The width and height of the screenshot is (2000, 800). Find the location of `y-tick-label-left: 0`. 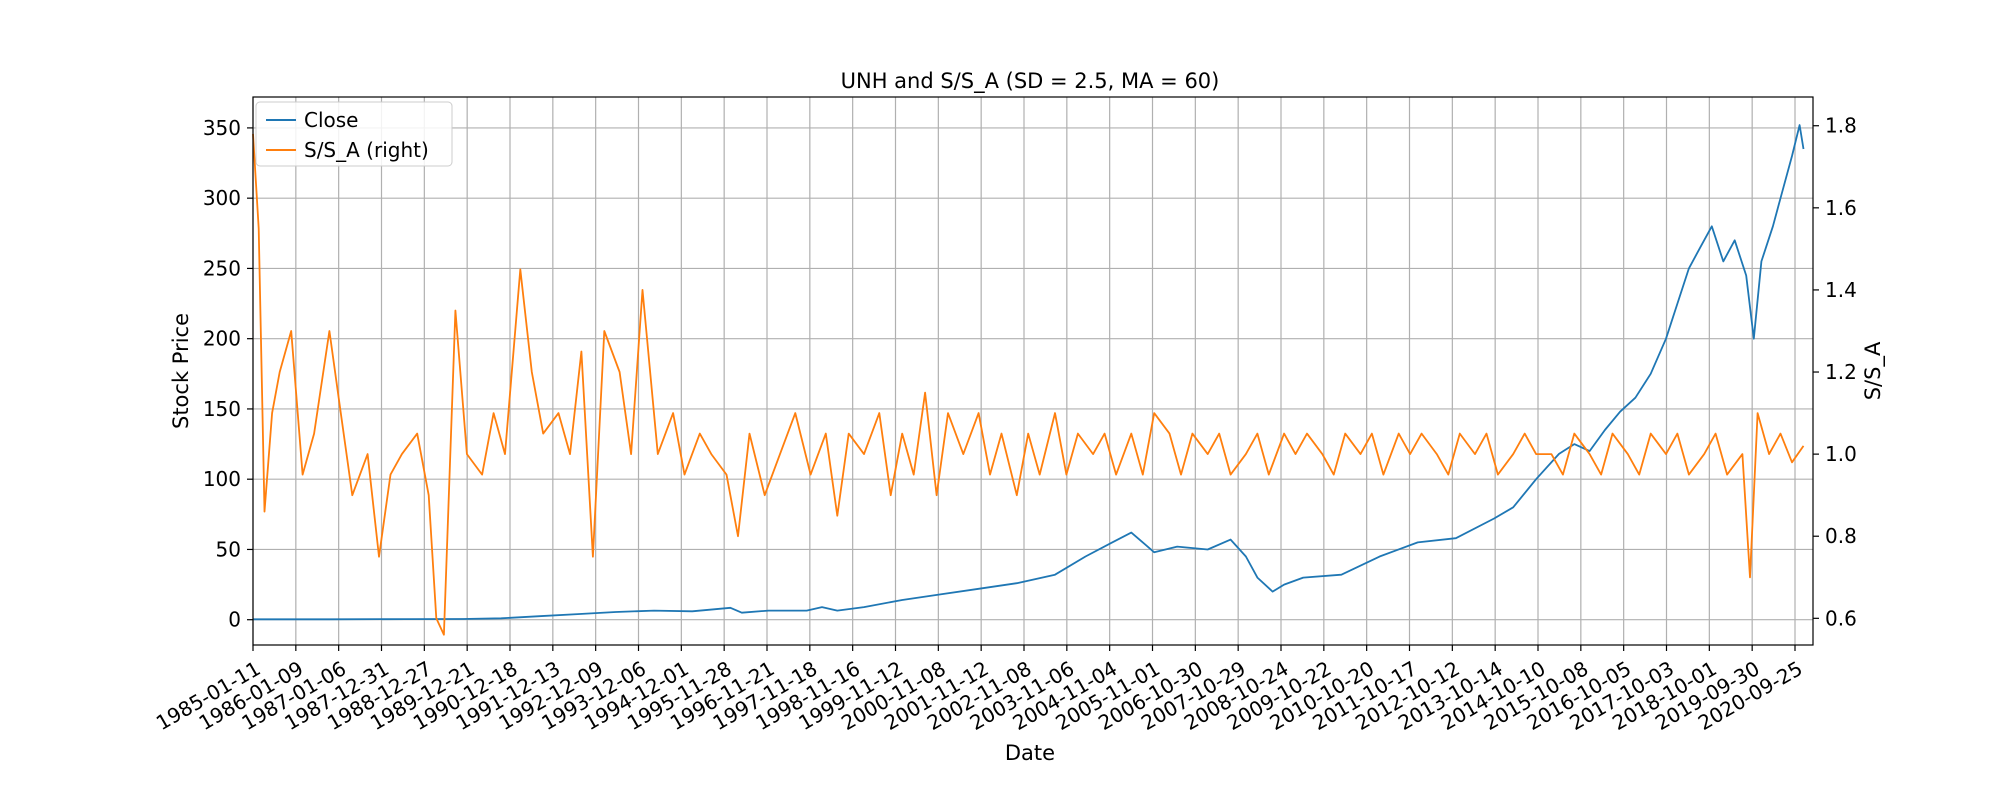

y-tick-label-left: 0 is located at coordinates (234, 620).